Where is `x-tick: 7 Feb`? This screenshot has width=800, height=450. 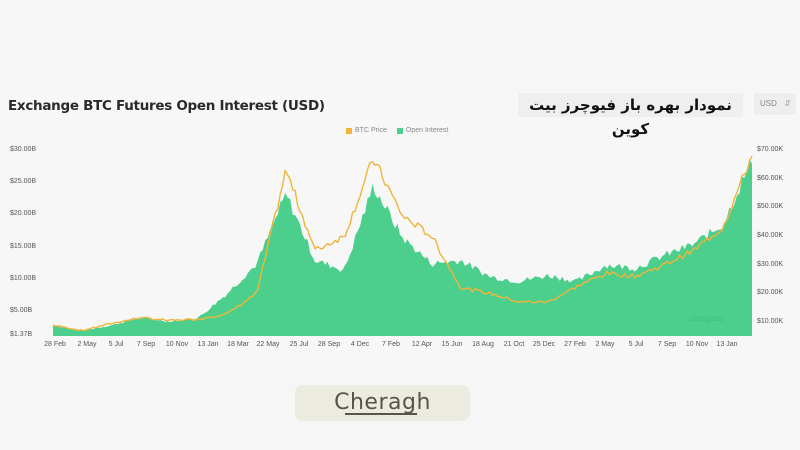 x-tick: 7 Feb is located at coordinates (391, 344).